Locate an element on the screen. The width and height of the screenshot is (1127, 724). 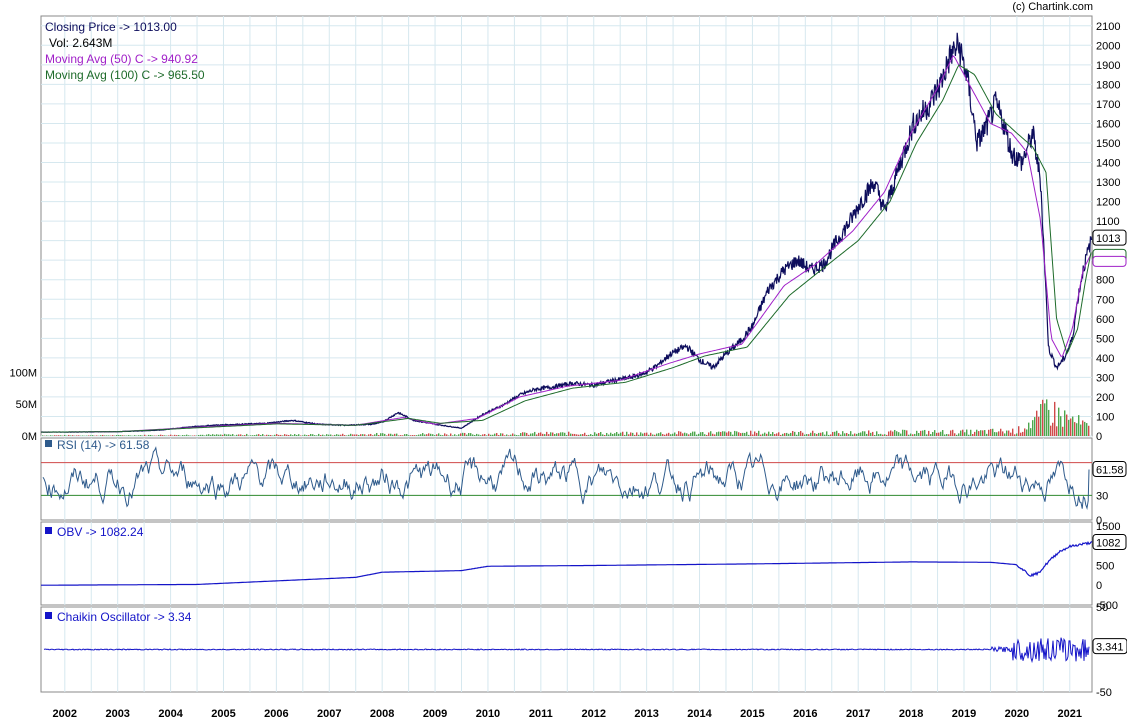
x-axis-label: 2002 is located at coordinates (65, 714).